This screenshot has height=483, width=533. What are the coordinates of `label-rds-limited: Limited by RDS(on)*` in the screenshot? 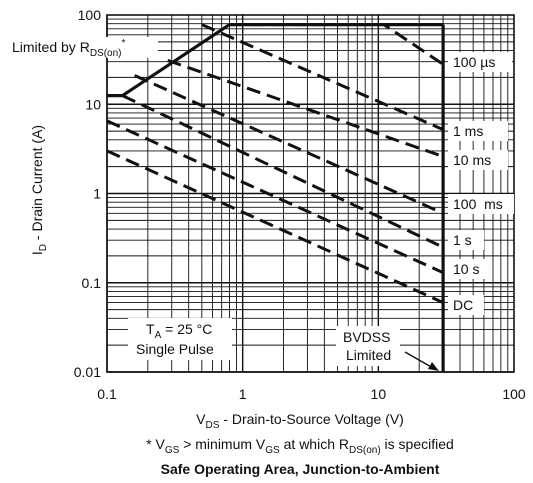 It's located at (69, 48).